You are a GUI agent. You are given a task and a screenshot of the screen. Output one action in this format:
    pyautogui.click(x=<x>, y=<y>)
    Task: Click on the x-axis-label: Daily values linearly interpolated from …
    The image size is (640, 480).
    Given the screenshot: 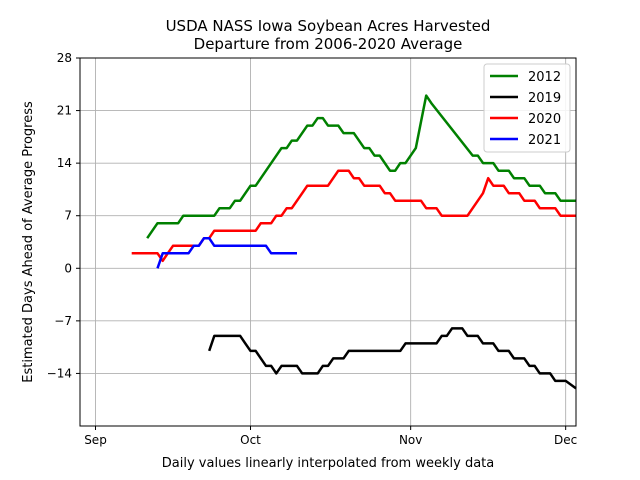 What is the action you would take?
    pyautogui.click(x=328, y=463)
    